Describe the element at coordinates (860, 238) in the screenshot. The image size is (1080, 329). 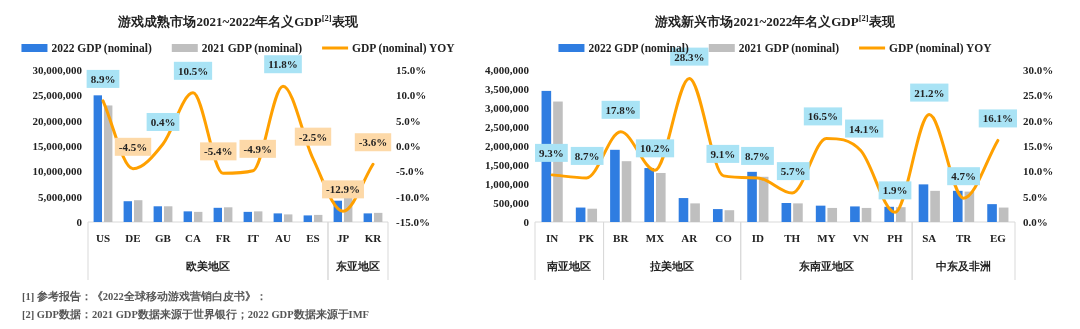
I see `x-tick-label: VN` at that location.